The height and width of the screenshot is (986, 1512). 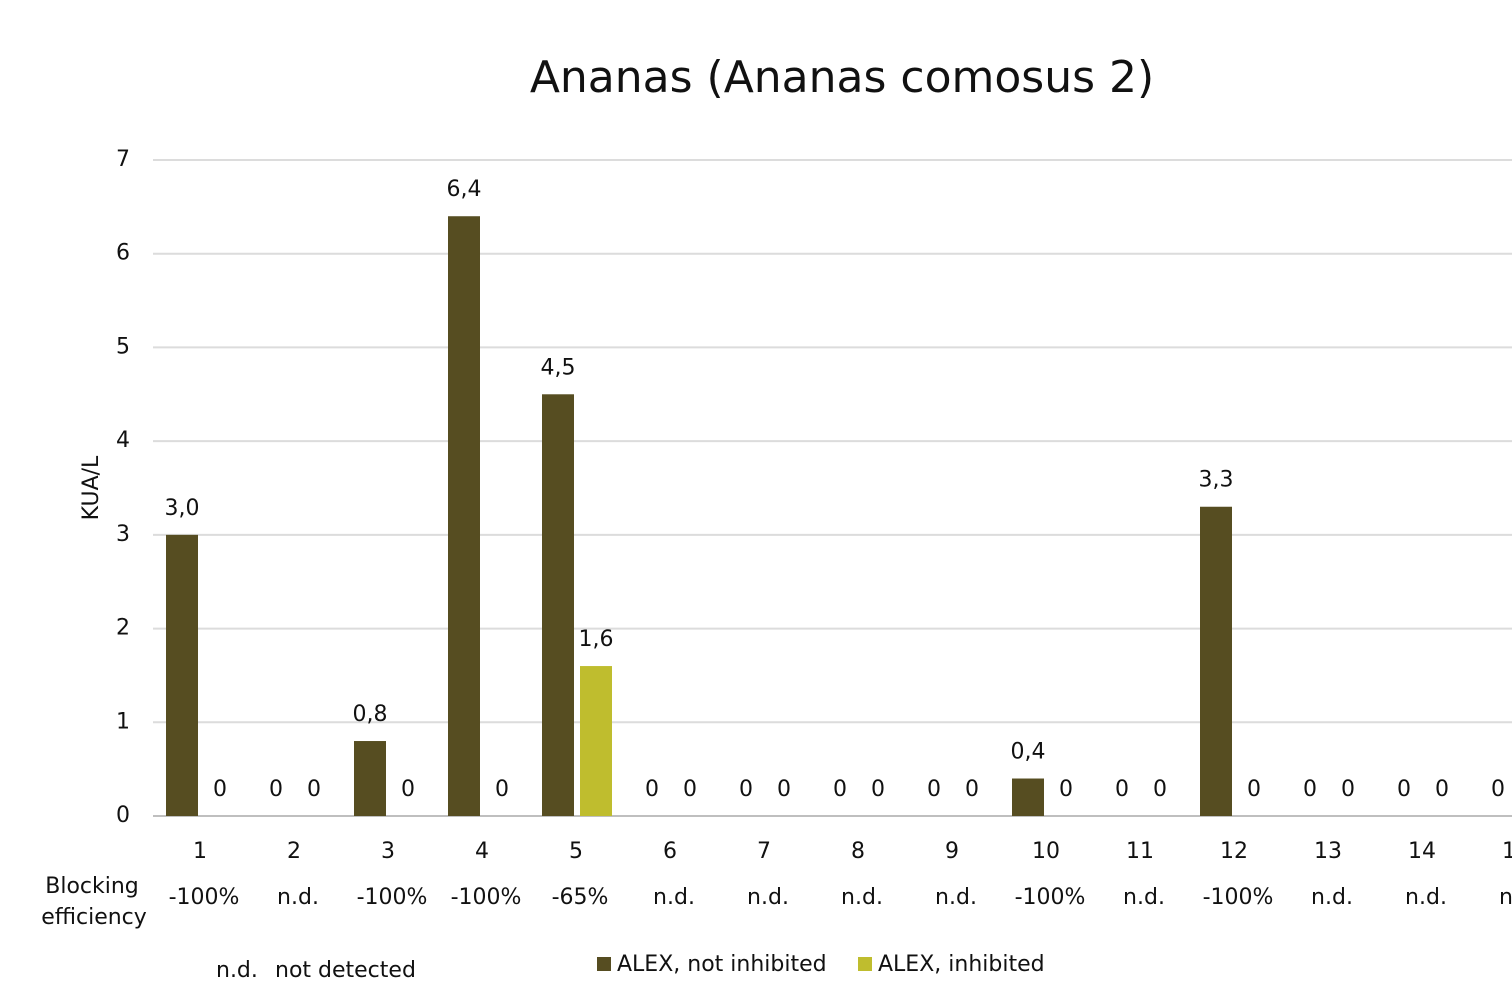 I want to click on data-label: 6,4, so click(x=464, y=189).